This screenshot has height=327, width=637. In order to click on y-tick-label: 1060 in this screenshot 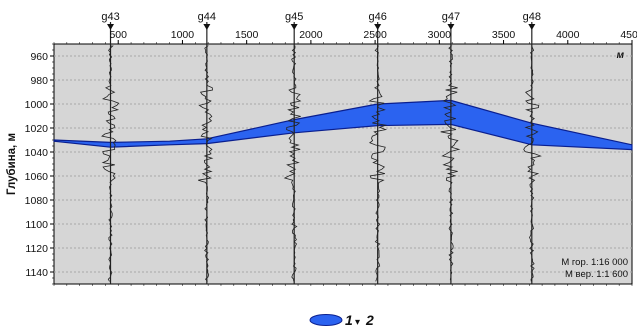, I will do `click(37, 177)`.